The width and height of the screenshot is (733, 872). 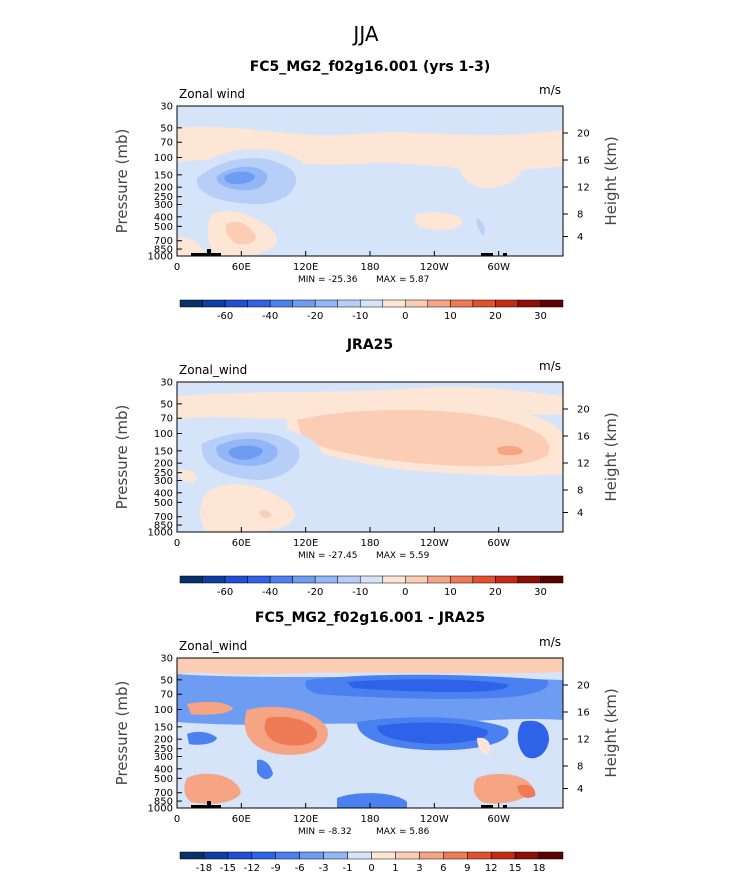 I want to click on max-value: MAX = 5.59, so click(x=403, y=556).